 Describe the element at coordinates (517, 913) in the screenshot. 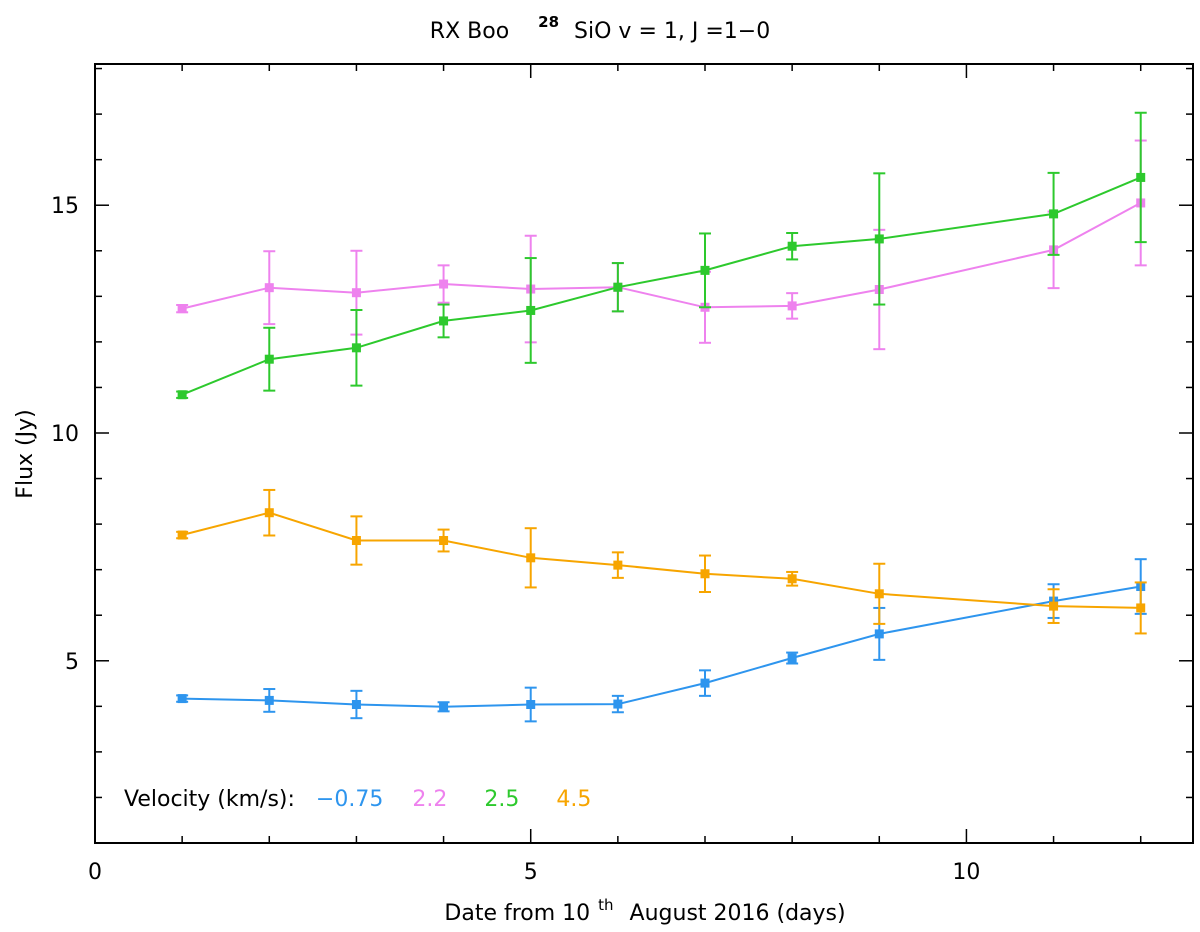

I see `x-axis-label-prefix: Date from 10` at that location.